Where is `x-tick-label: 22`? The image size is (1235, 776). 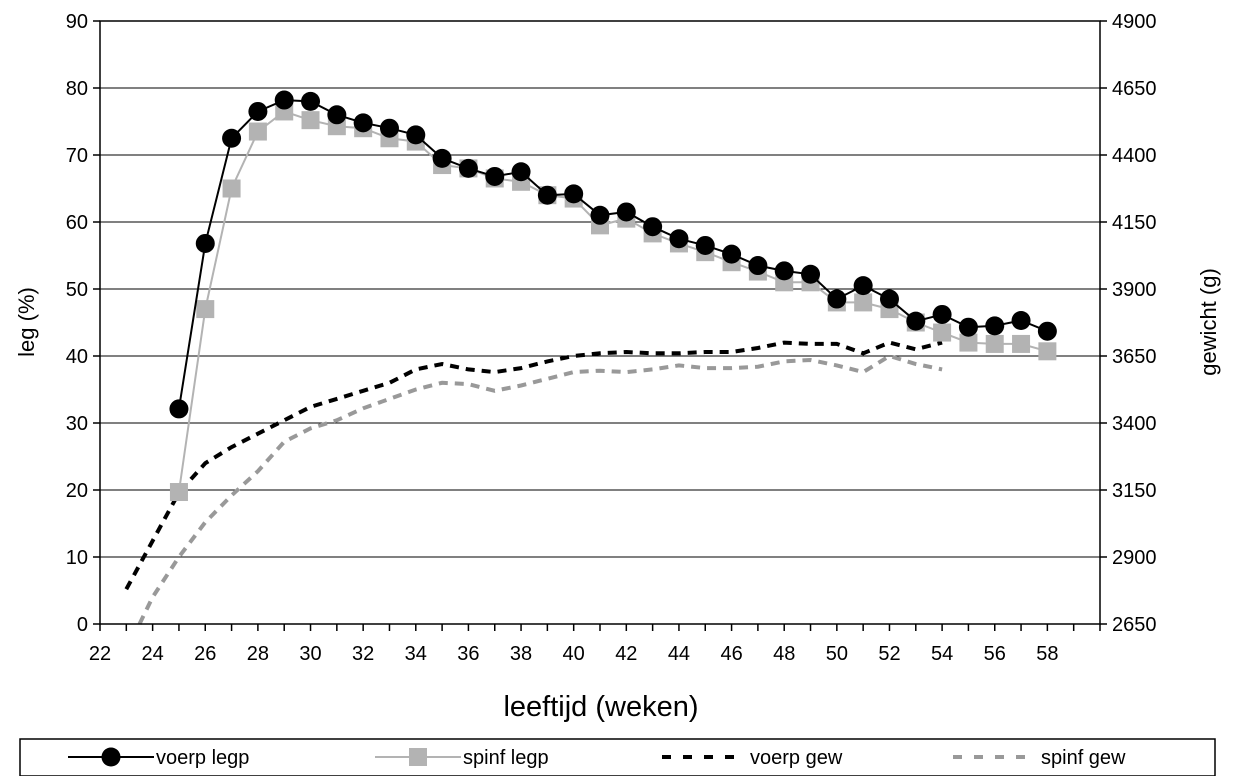 x-tick-label: 22 is located at coordinates (100, 654).